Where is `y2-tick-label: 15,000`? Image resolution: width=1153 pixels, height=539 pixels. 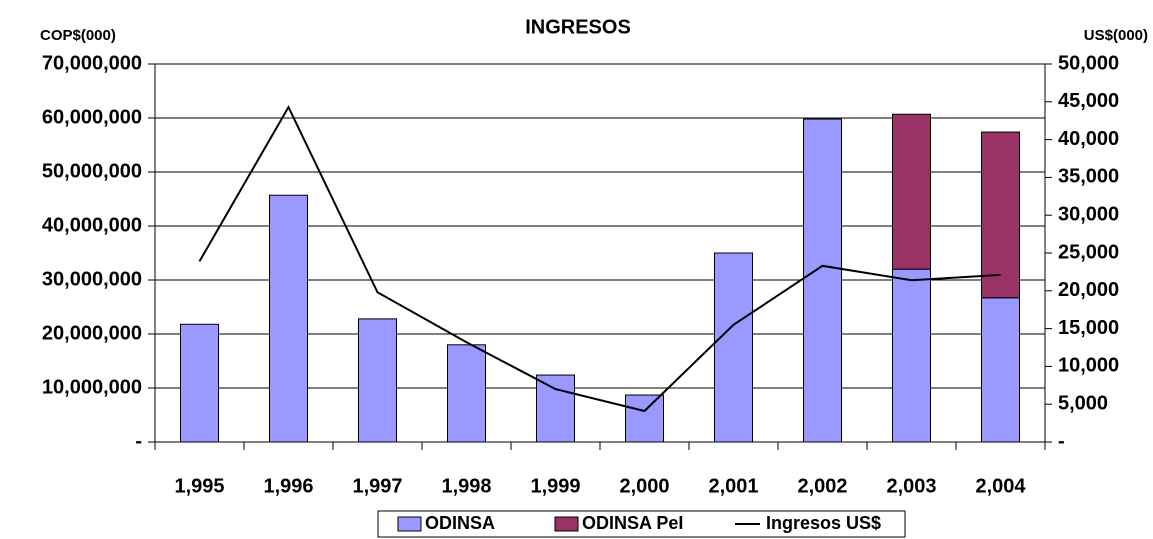
y2-tick-label: 15,000 is located at coordinates (1088, 328).